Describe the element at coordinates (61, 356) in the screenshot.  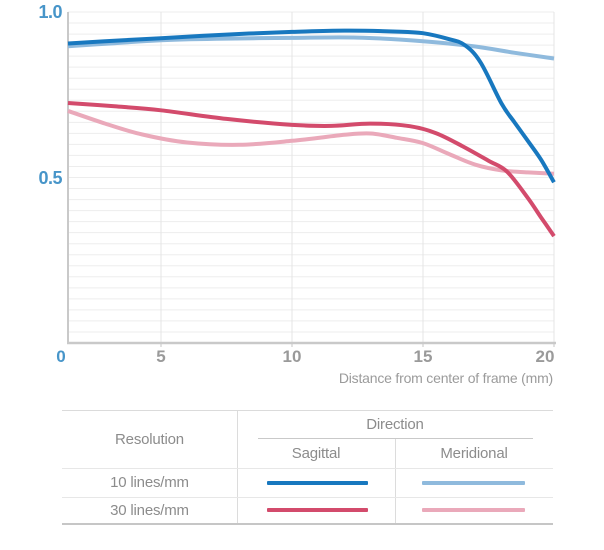
I see `x-axis-label-0: 0` at that location.